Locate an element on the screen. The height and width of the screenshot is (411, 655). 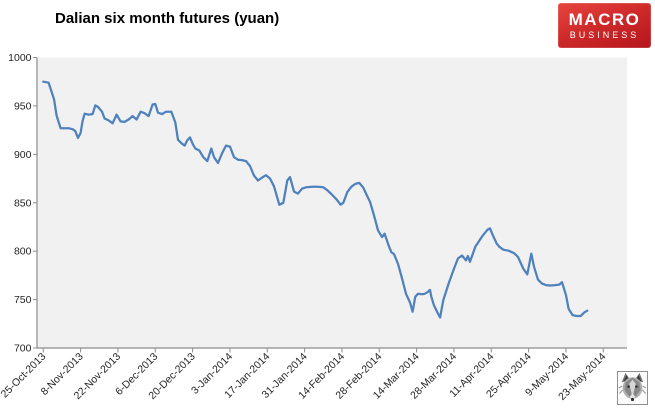
y-axis-label: 850 is located at coordinates (23, 203).